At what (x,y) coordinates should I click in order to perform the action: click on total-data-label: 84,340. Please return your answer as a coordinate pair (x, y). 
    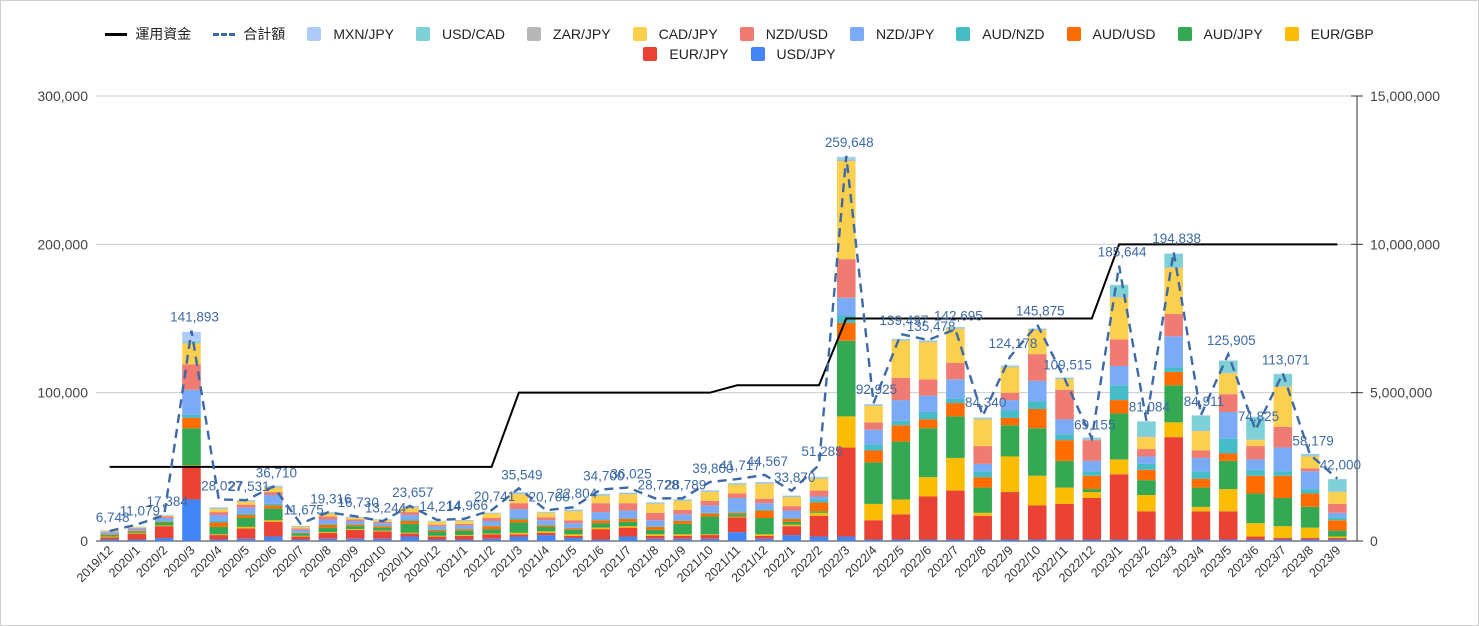
    Looking at the image, I should click on (985, 402).